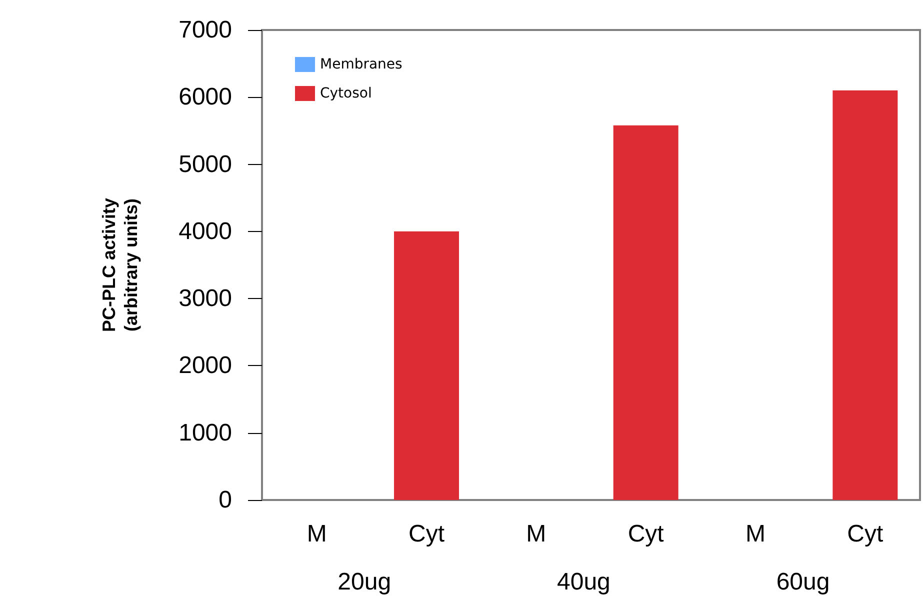 The image size is (923, 599). Describe the element at coordinates (205, 432) in the screenshot. I see `y-tick-label: 1000` at that location.